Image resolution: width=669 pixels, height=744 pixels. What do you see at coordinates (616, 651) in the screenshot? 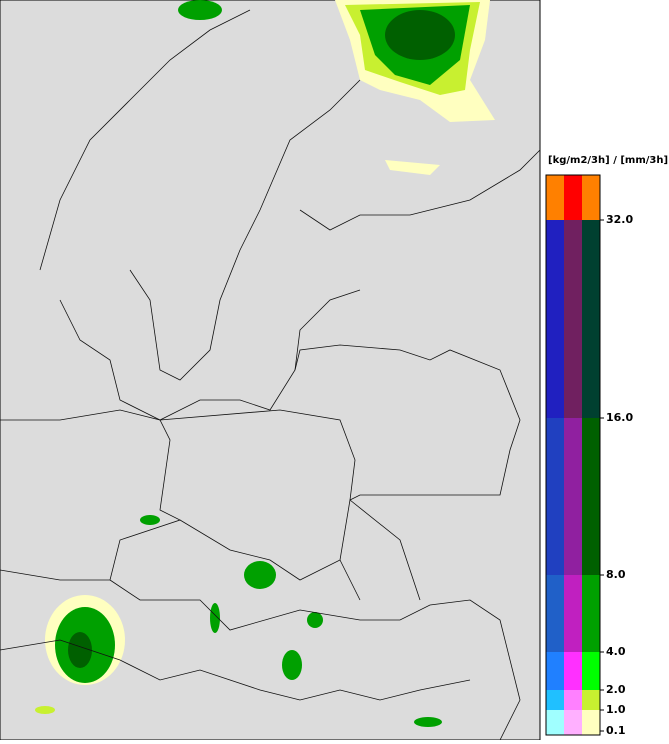
I see `legend-tick-label: 4.0` at bounding box center [616, 651].